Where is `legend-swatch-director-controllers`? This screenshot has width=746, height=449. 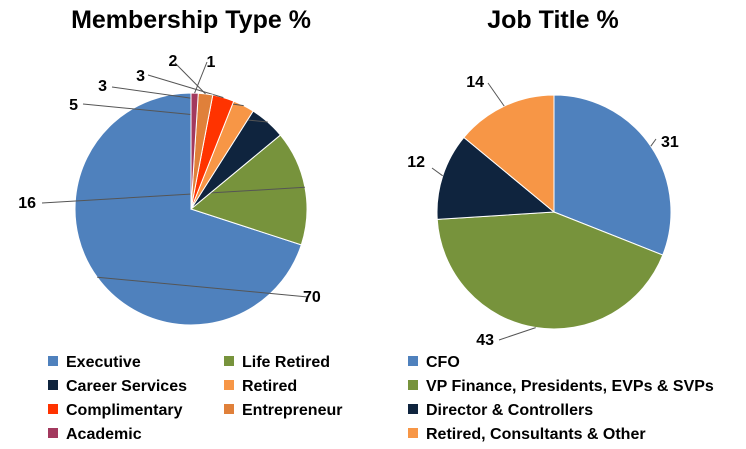 legend-swatch-director-controllers is located at coordinates (413, 409).